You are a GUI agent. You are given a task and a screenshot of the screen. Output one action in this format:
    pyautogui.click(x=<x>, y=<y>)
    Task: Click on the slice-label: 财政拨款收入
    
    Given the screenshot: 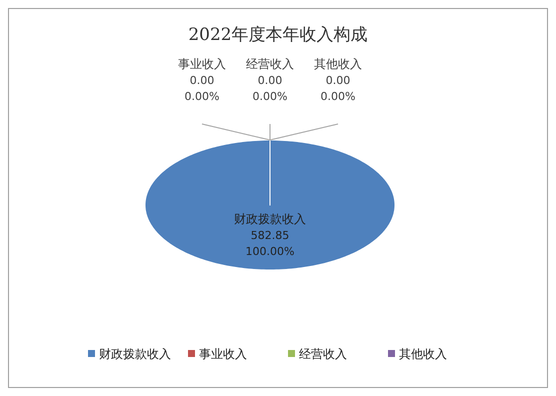 What is the action you would take?
    pyautogui.click(x=270, y=219)
    